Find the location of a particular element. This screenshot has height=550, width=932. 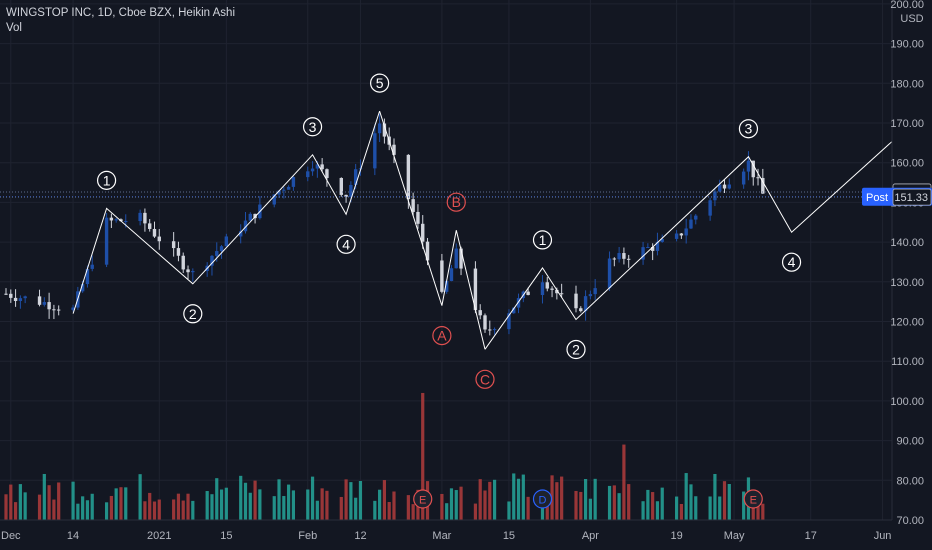

time-axis-tick: Apr is located at coordinates (590, 536).